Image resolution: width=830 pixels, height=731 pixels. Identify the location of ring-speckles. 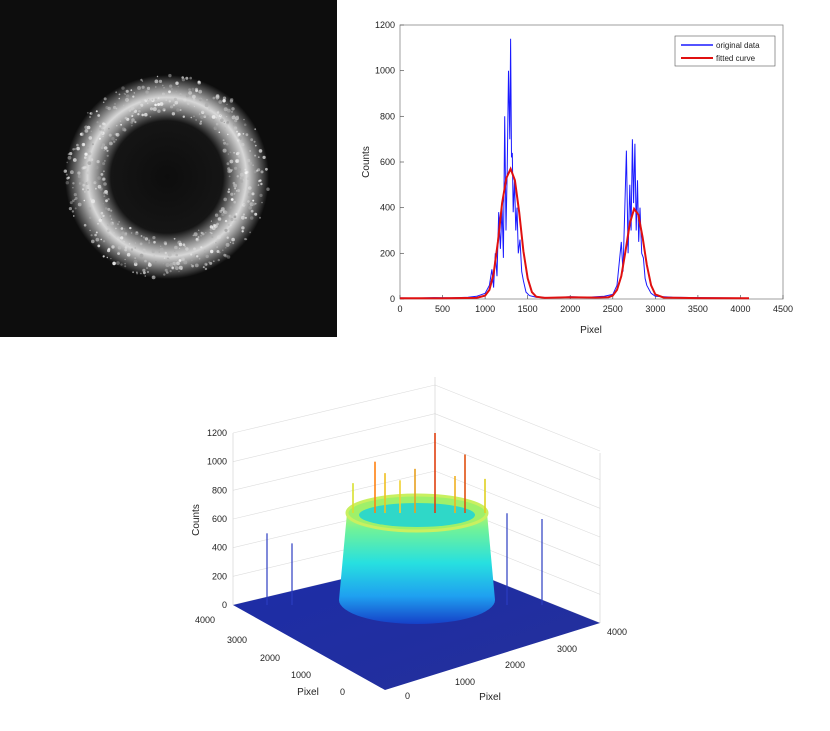
(166, 176).